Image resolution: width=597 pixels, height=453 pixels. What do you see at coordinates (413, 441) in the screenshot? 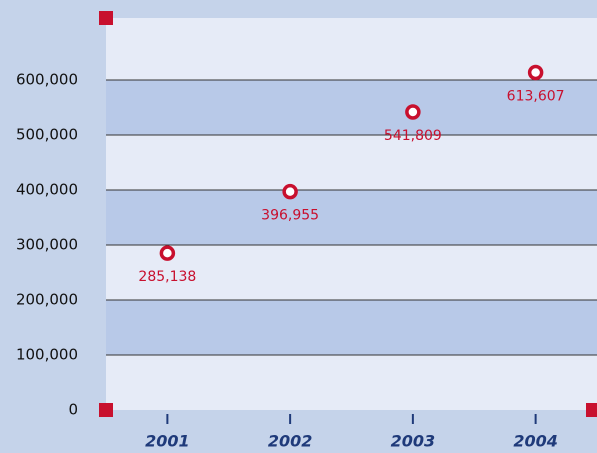
I see `x-tick-label: 2003` at bounding box center [413, 441].